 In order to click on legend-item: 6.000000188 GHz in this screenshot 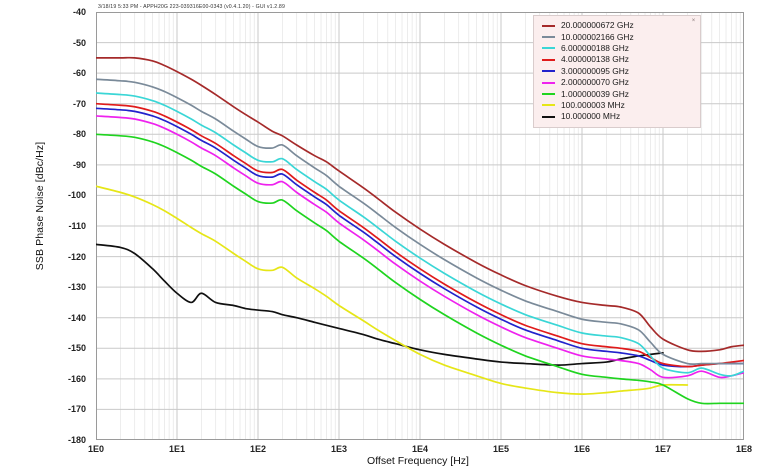, I will do `click(617, 48)`.